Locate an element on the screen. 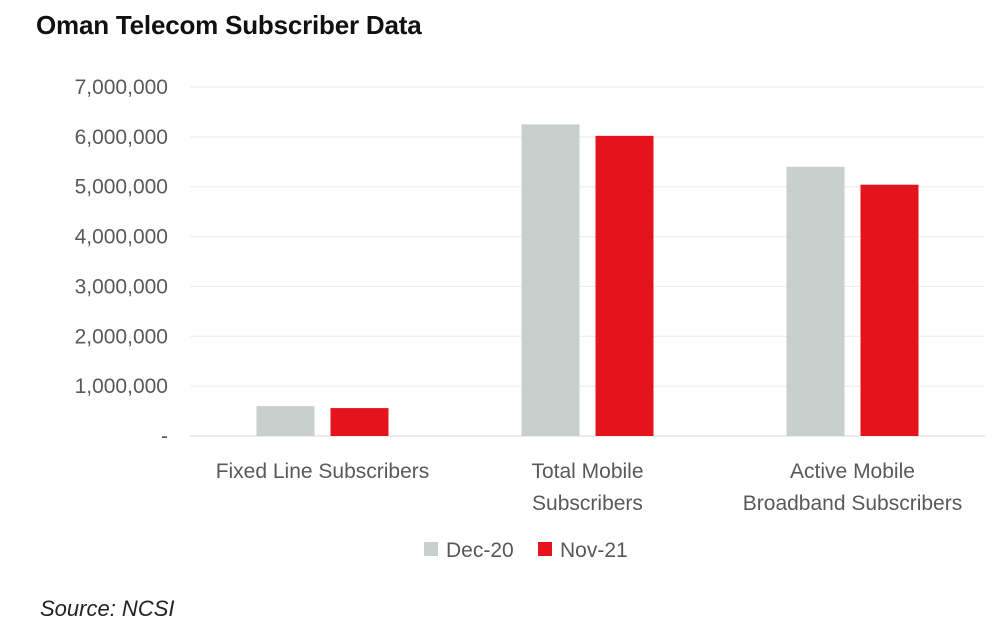 The height and width of the screenshot is (642, 1000). legend-label: Dec-20 is located at coordinates (480, 550).